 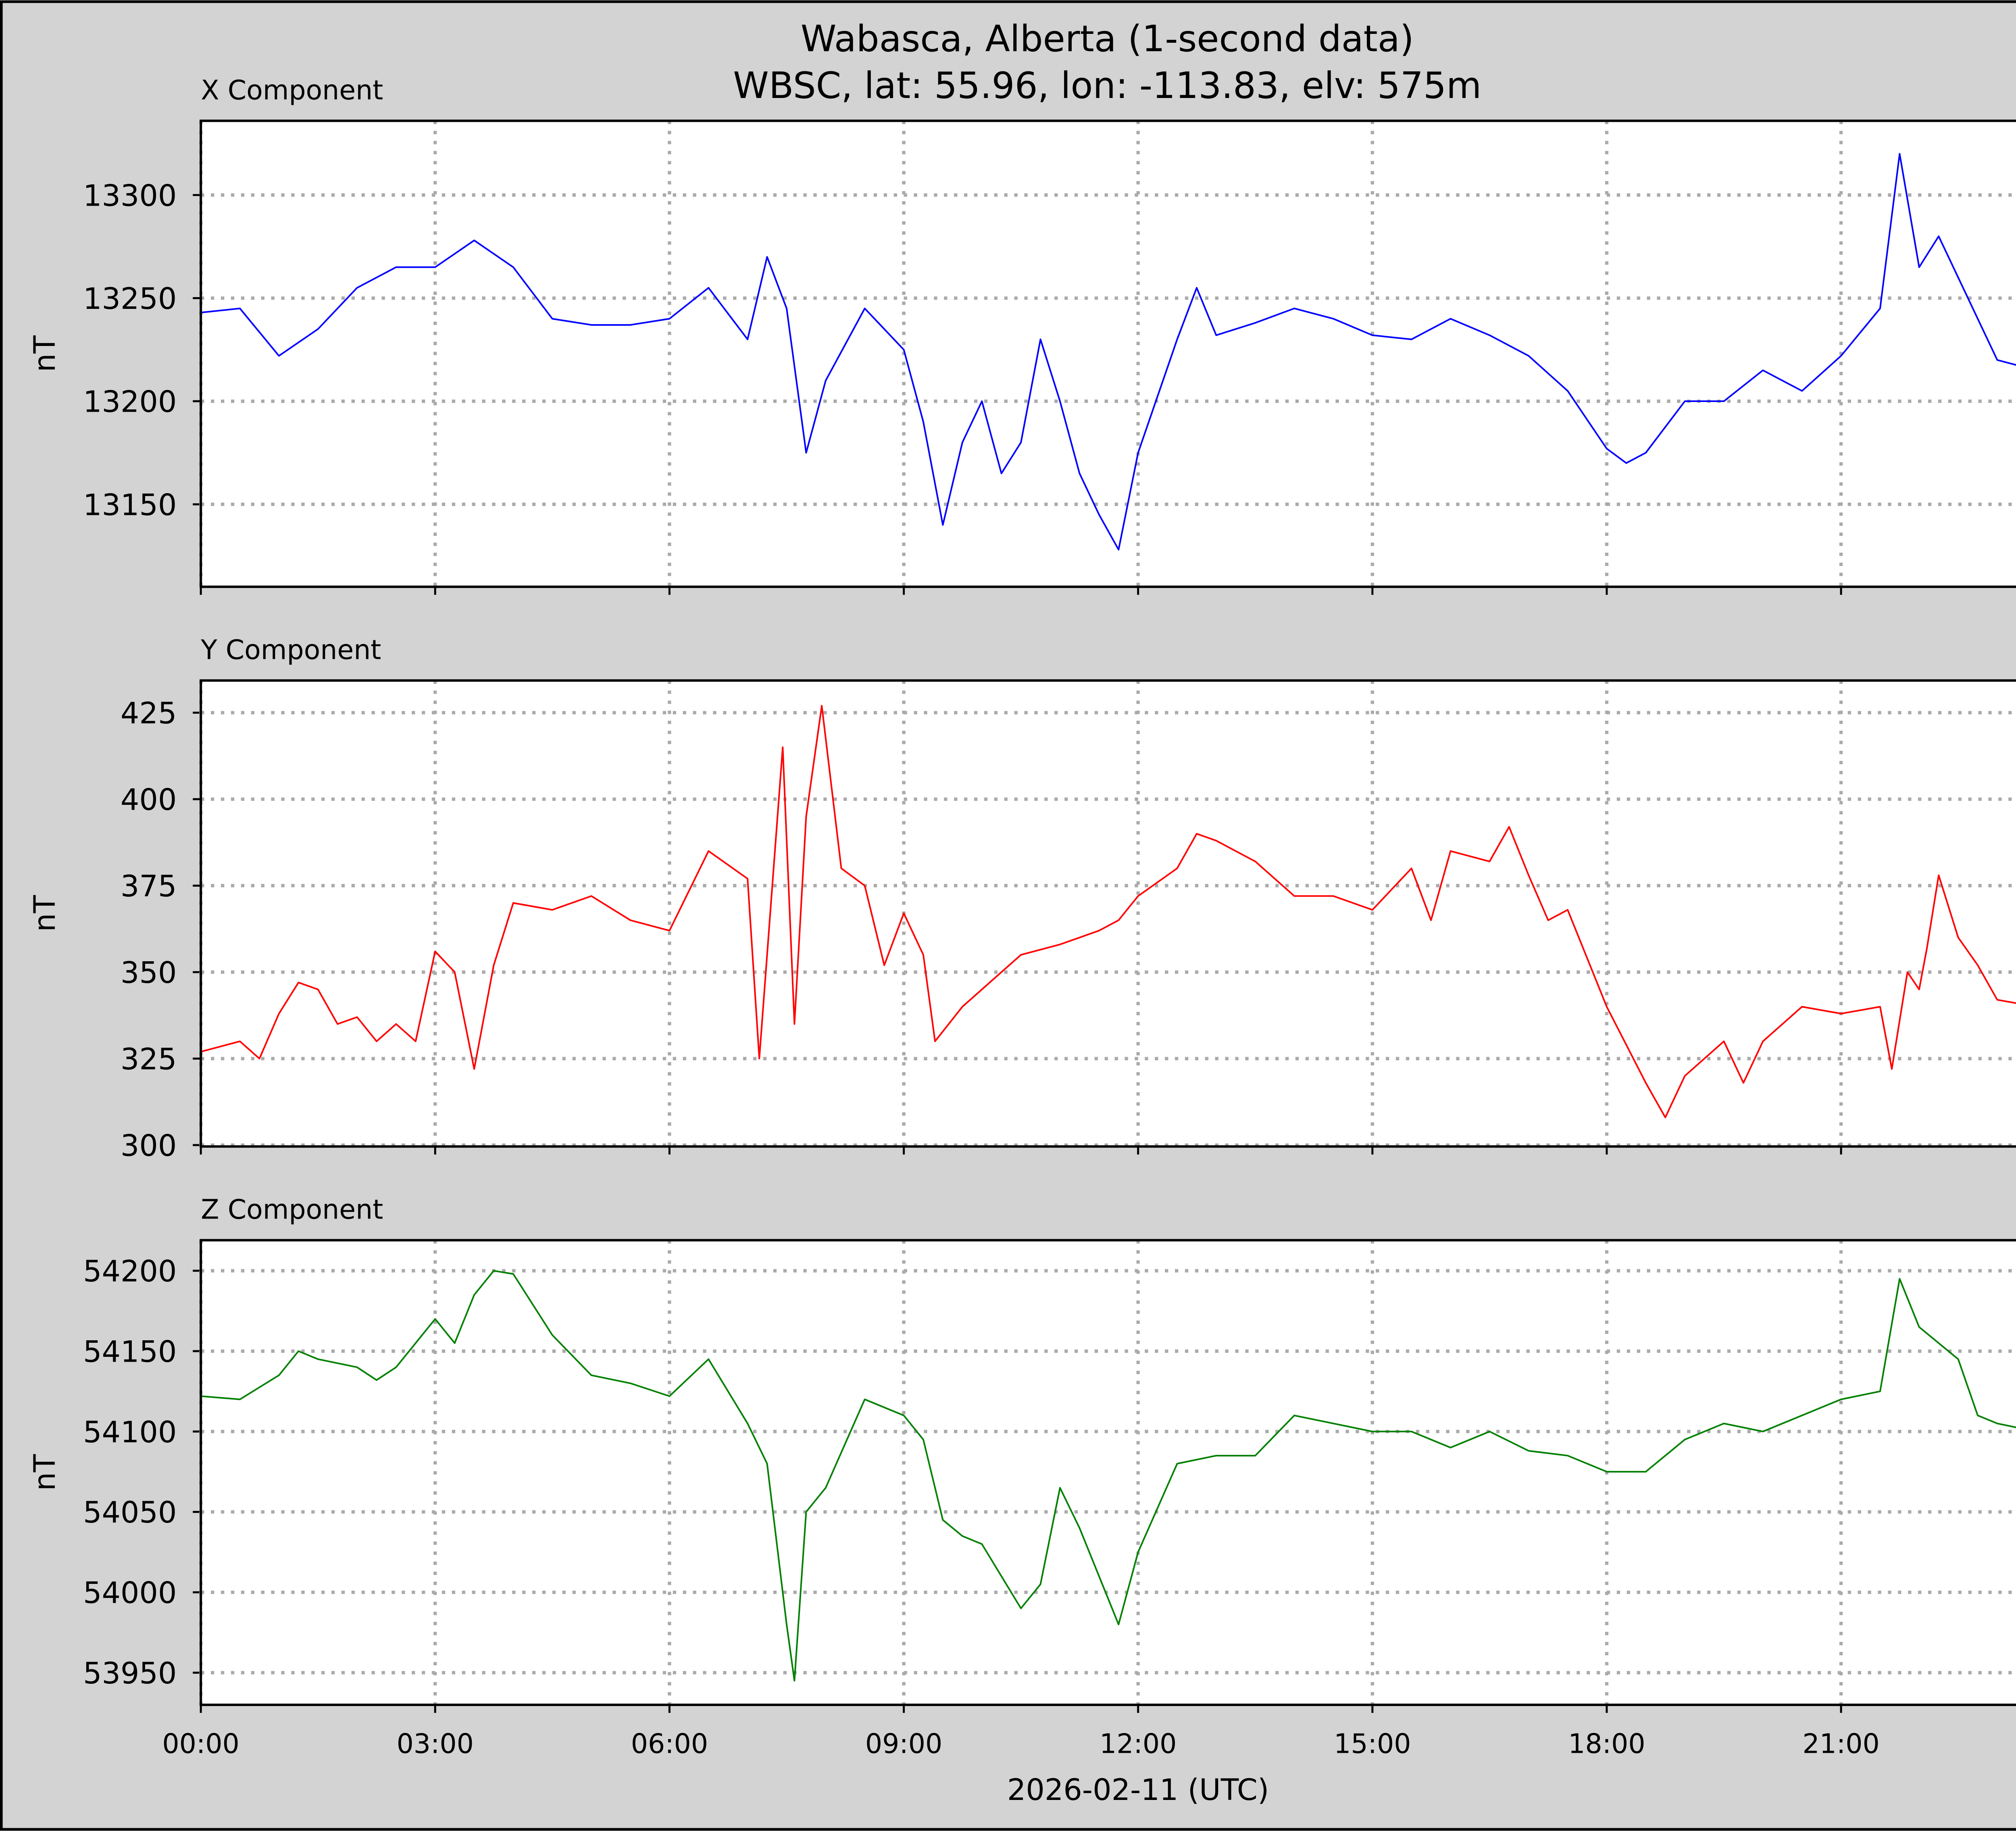 What do you see at coordinates (1107, 39) in the screenshot?
I see `chart-title: Wabasca, Alberta (1-second data)` at bounding box center [1107, 39].